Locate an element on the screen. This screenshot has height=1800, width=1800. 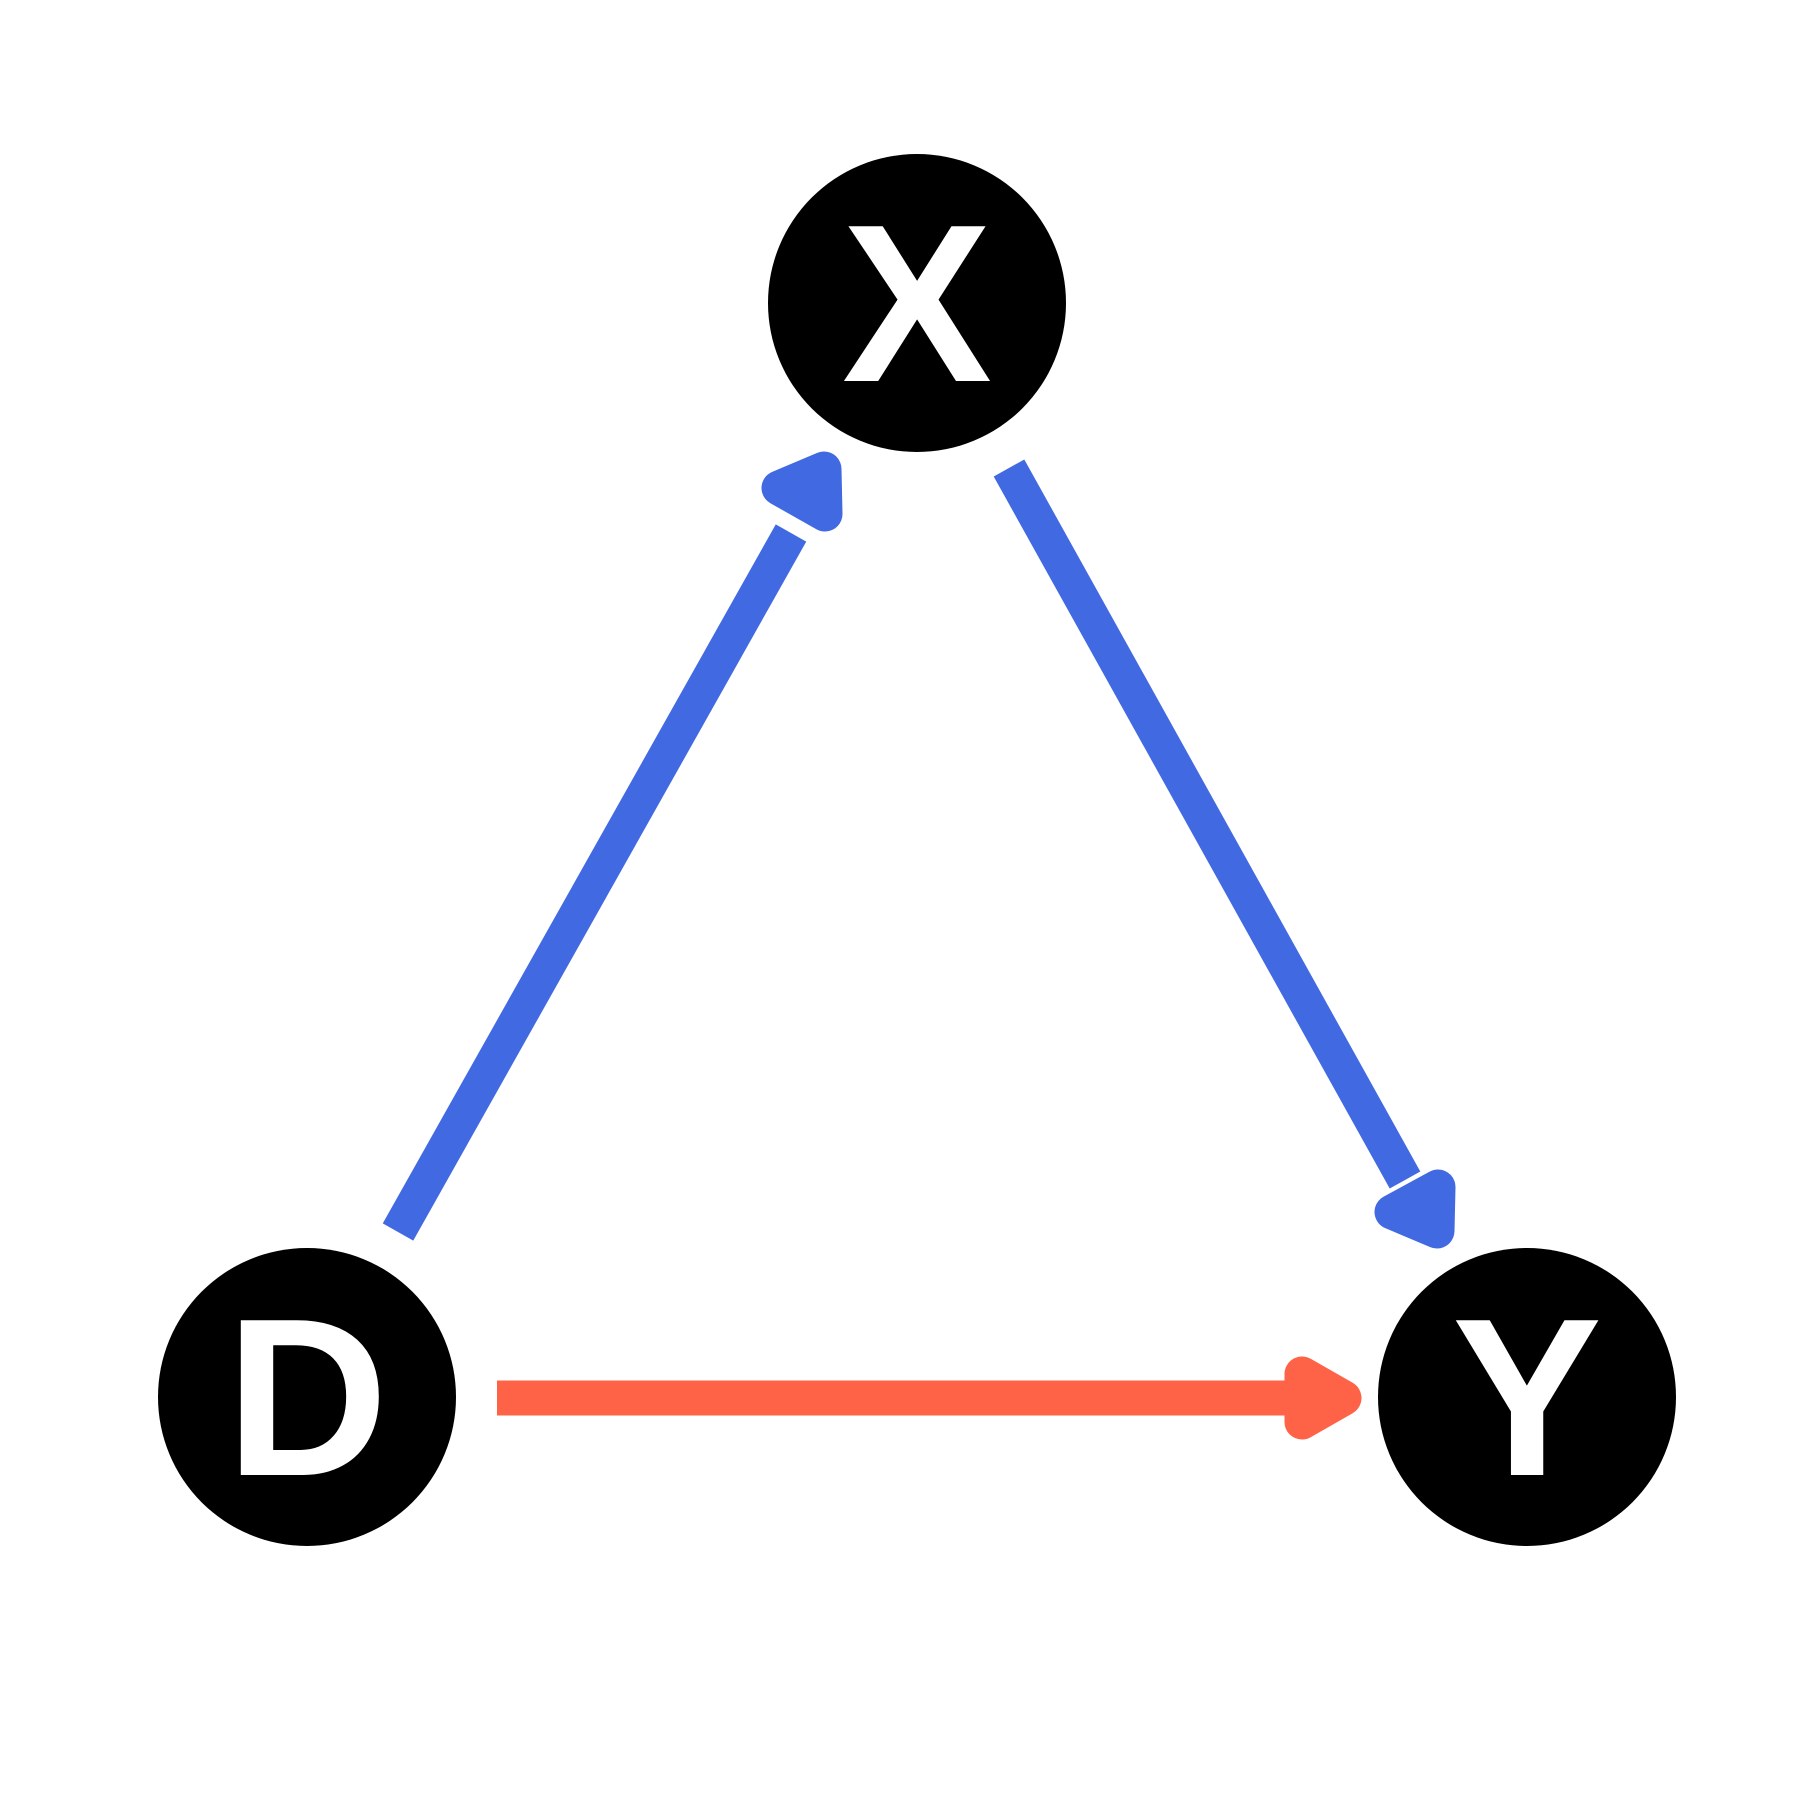
node-y: Y is located at coordinates (1527, 1397).